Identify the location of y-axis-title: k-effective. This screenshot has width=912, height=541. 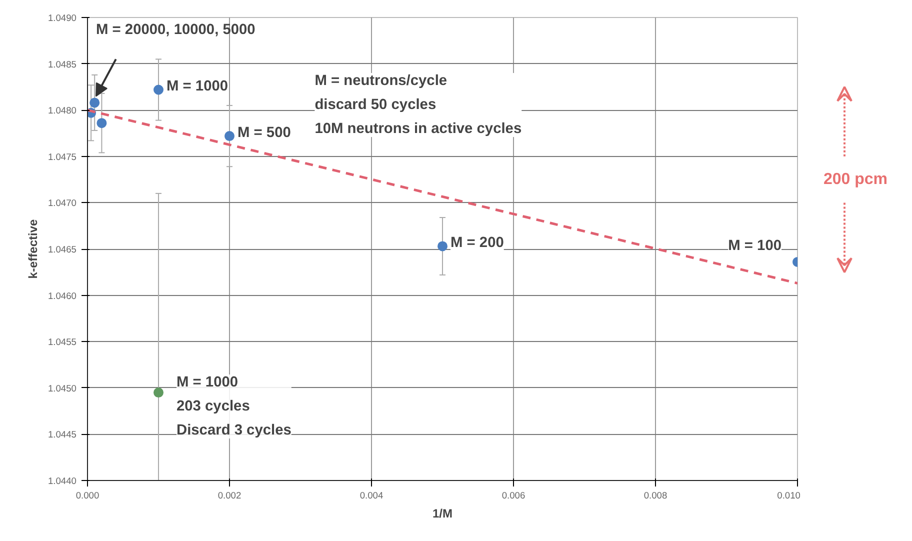
(33, 248).